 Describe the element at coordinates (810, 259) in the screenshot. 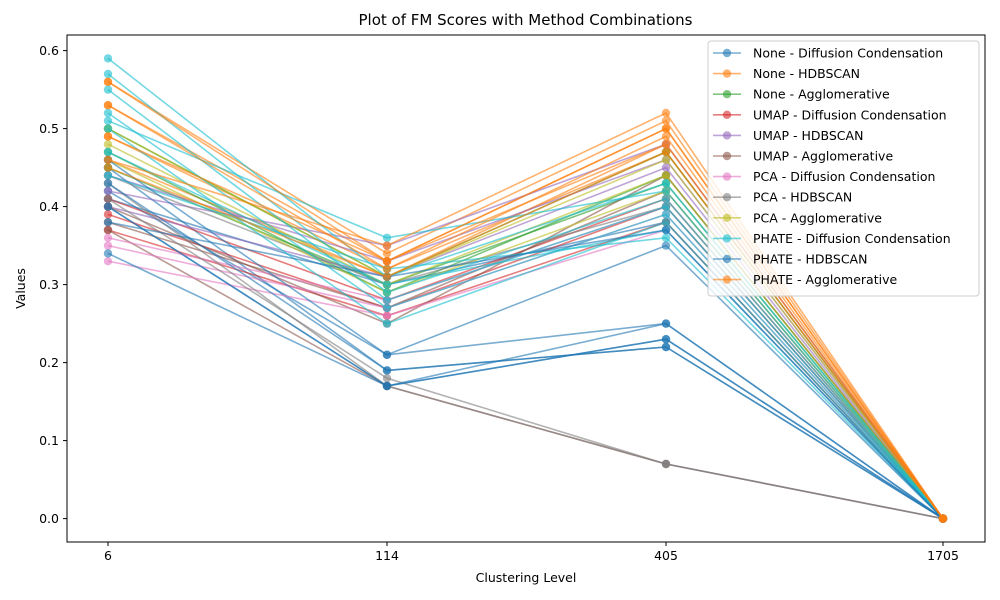

I see `legend-label: PHATE - HDBSCAN` at that location.